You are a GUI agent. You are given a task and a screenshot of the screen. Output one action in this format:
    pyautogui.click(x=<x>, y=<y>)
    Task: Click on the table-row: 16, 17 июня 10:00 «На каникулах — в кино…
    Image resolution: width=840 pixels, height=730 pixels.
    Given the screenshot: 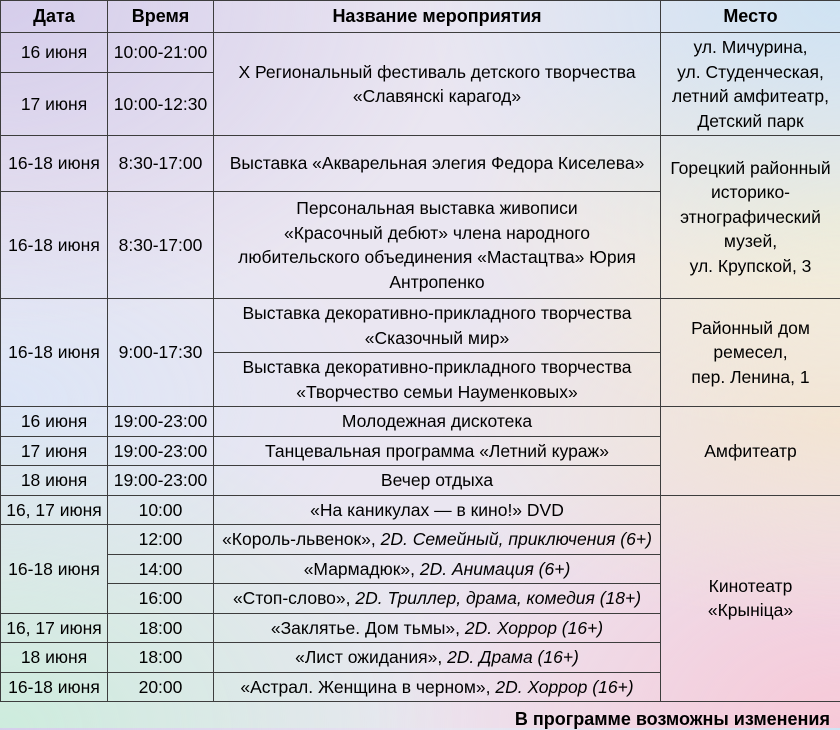 What is the action you would take?
    pyautogui.click(x=420, y=510)
    